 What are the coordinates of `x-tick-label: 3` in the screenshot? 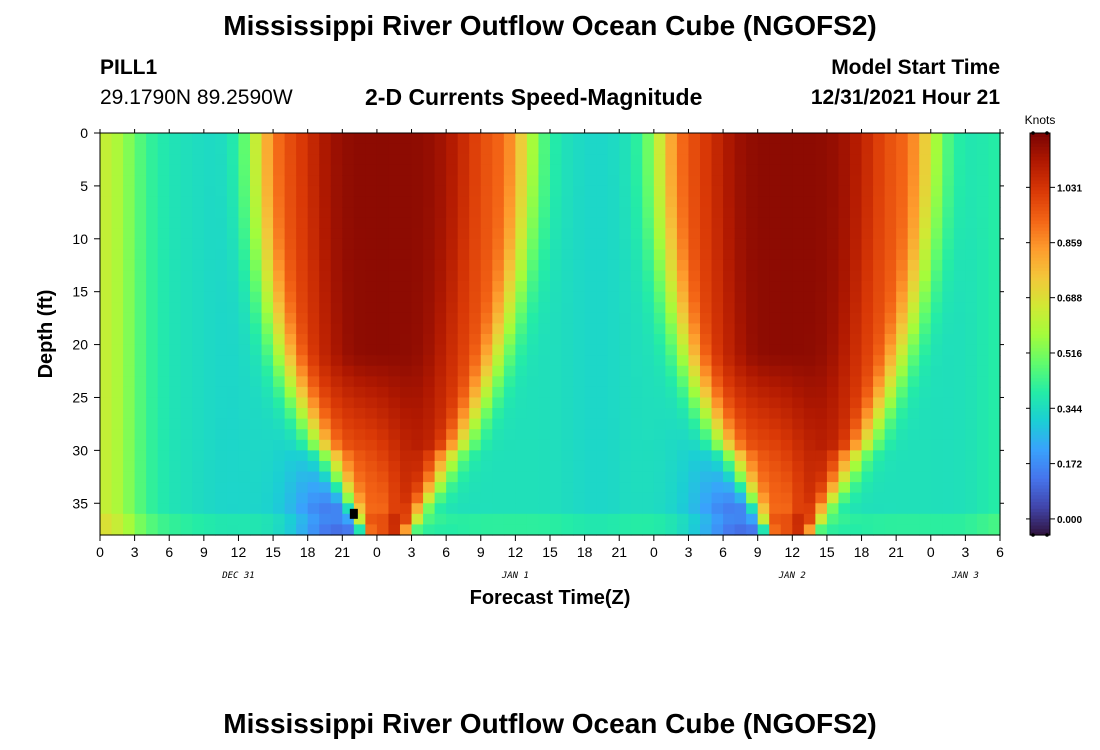 It's located at (965, 552).